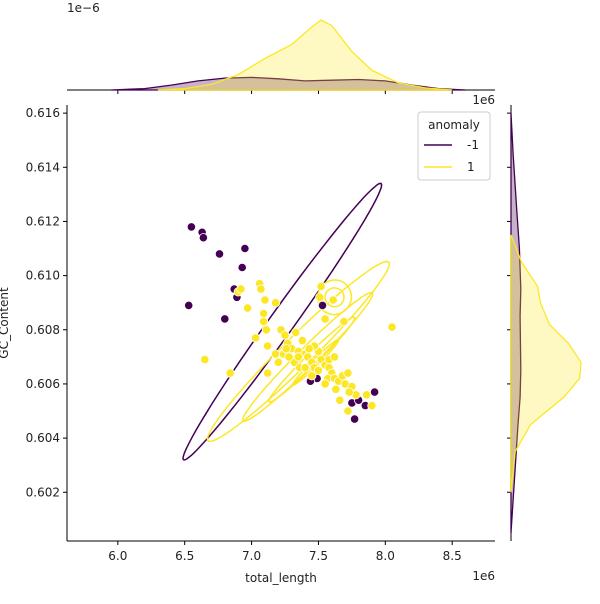 The width and height of the screenshot is (600, 604). I want to click on x-tick-label: 6.5, so click(184, 556).